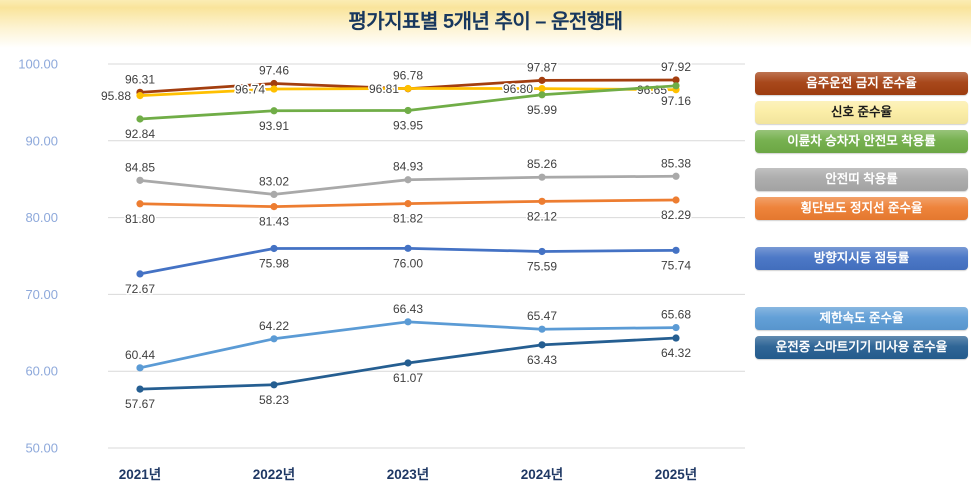 This screenshot has height=499, width=971. I want to click on y-axis-tick-label: 80.00, so click(41, 217).